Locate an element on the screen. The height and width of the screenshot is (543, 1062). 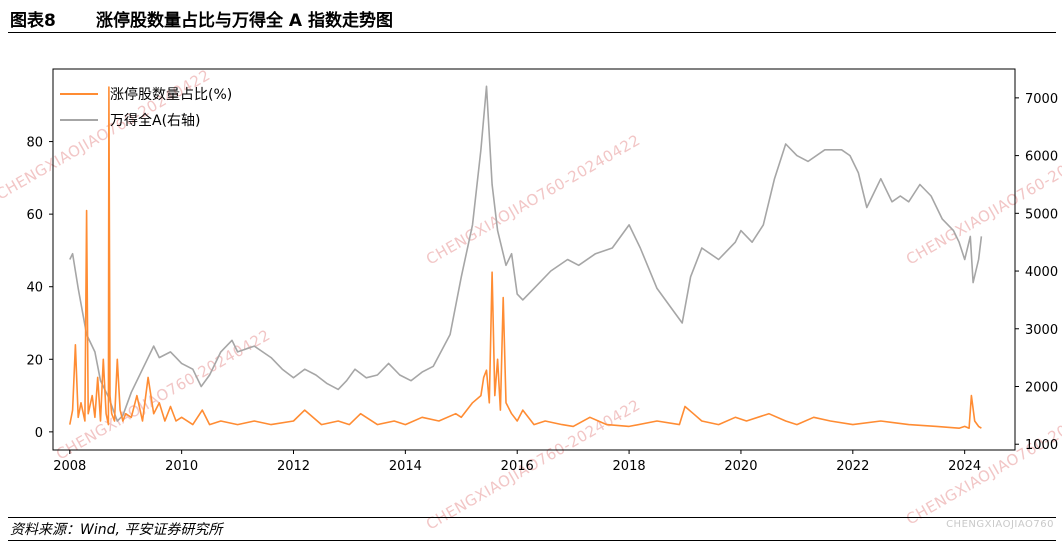
y-left-tick-label: 0 is located at coordinates (39, 433).